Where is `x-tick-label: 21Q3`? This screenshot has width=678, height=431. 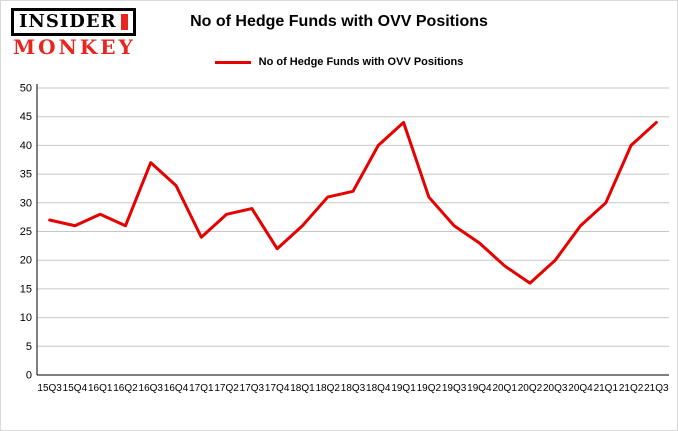
x-tick-label: 21Q3 is located at coordinates (656, 388).